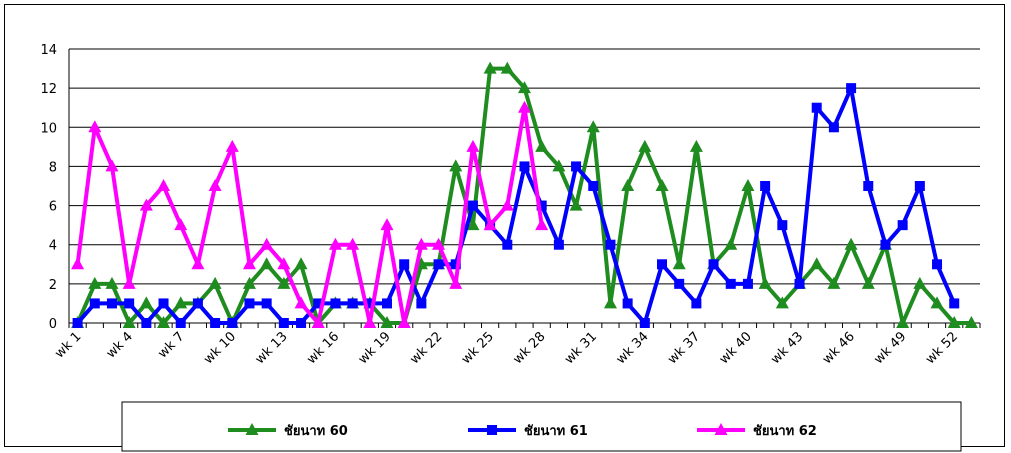  I want to click on x-tick-label: wk 28, so click(529, 348).